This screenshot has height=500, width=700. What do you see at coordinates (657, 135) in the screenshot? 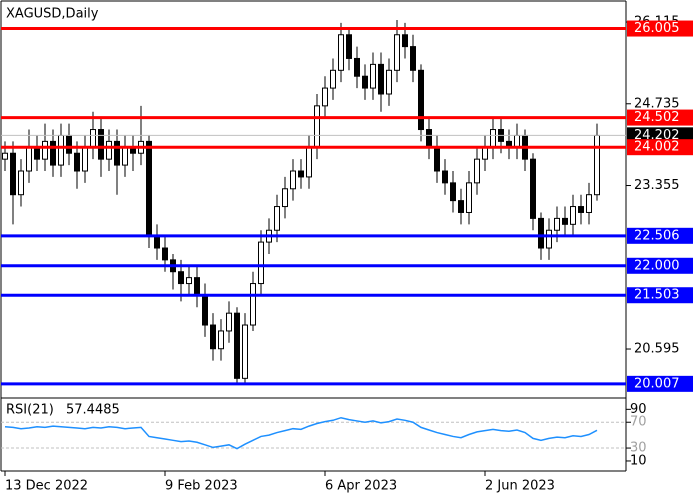
I see `current-price-label: 24.202` at bounding box center [657, 135].